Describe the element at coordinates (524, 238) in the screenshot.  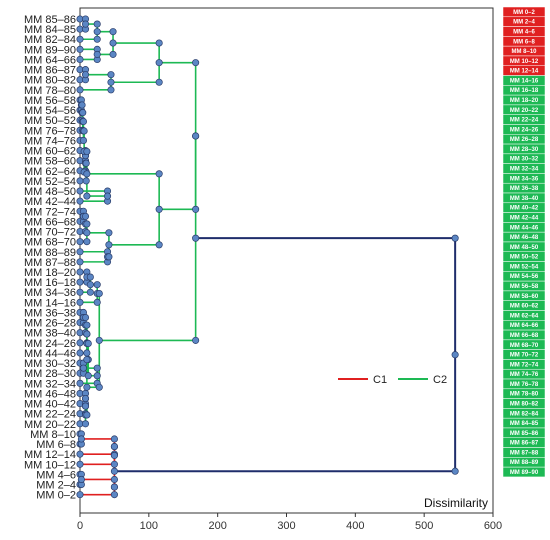
I see `strip-label-mm-46-48: MM 46–48` at that location.